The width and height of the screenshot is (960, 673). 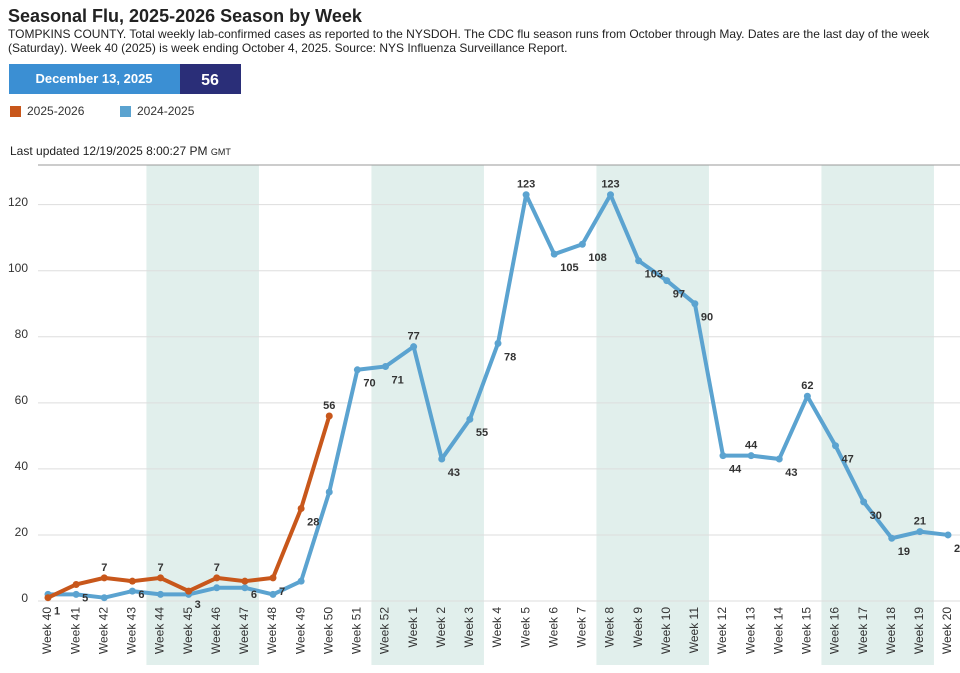 What do you see at coordinates (22, 334) in the screenshot?
I see `y-tick-label: 80` at bounding box center [22, 334].